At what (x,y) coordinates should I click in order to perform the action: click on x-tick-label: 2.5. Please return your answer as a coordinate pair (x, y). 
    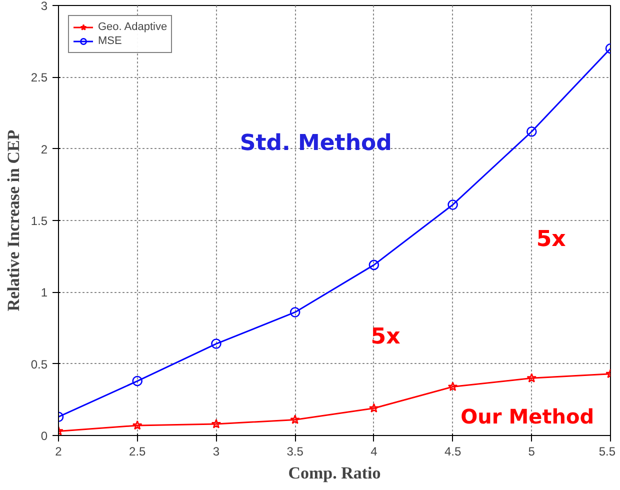
    Looking at the image, I should click on (137, 451).